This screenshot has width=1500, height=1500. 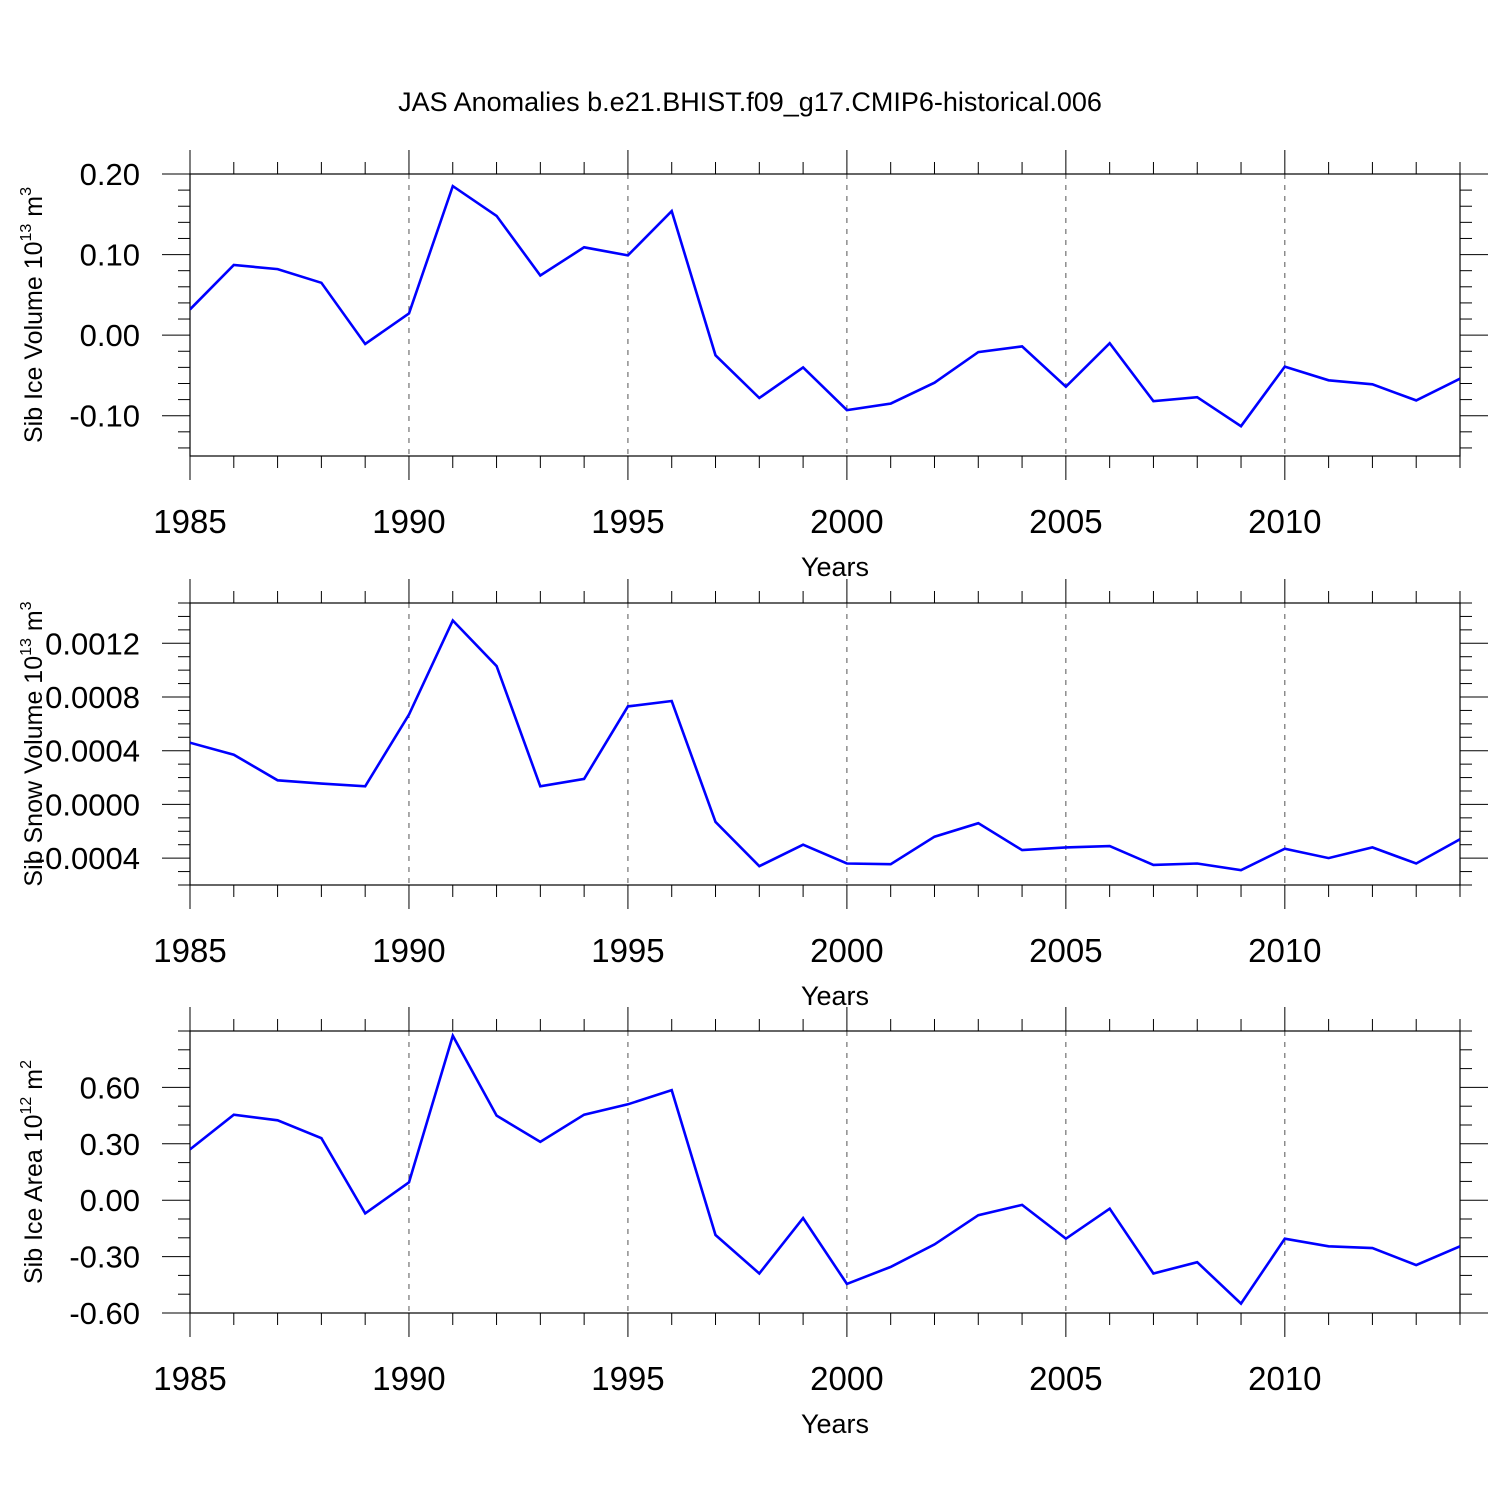 I want to click on y-axis-title: Sib Ice Area 1012 m2, so click(x=33, y=1172).